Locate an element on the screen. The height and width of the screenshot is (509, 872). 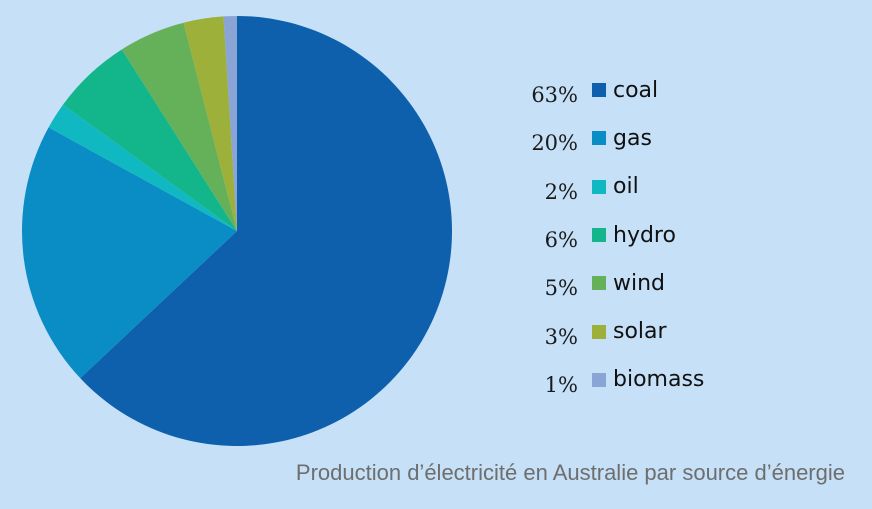
legend-label: wind is located at coordinates (639, 283).